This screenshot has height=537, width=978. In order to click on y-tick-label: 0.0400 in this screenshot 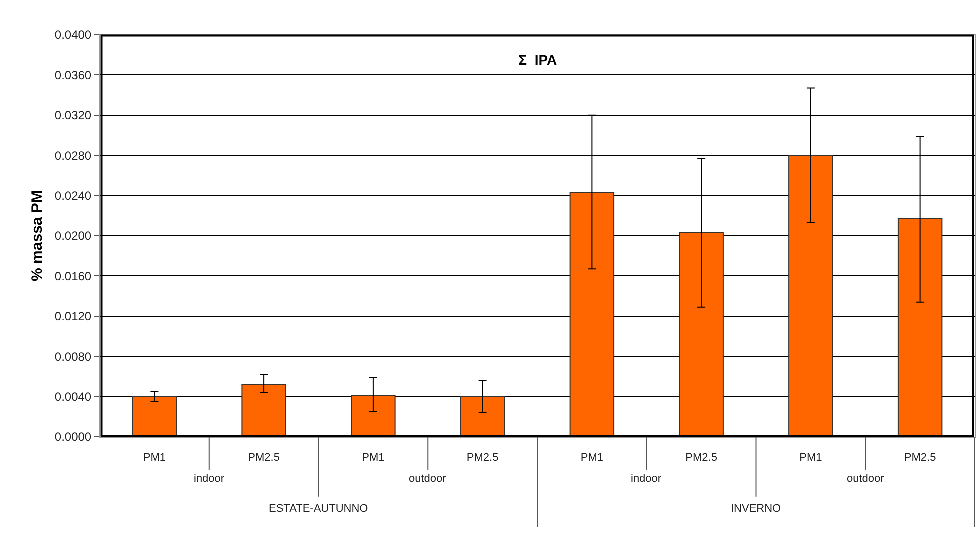, I will do `click(73, 35)`.